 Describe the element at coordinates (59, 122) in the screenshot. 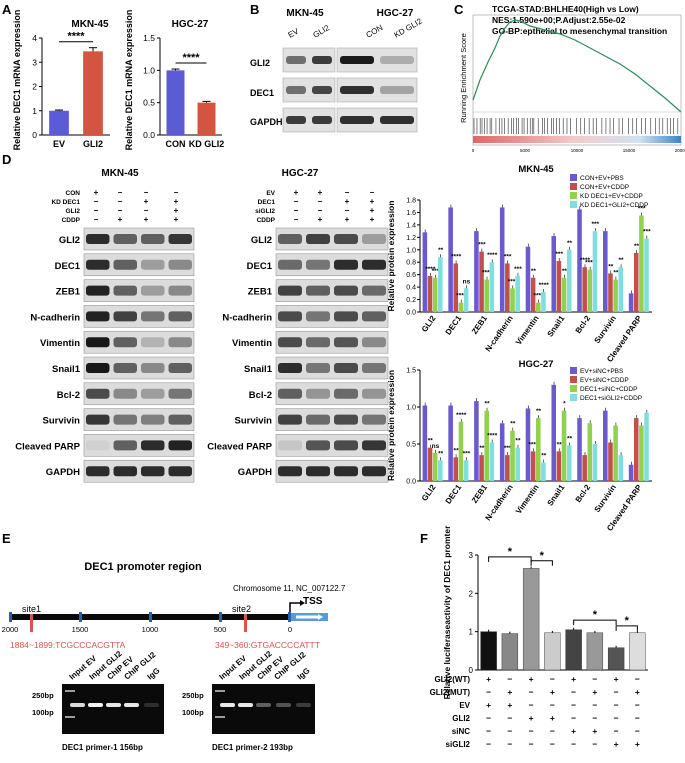

I see `panel-a-left-bar-ev` at that location.